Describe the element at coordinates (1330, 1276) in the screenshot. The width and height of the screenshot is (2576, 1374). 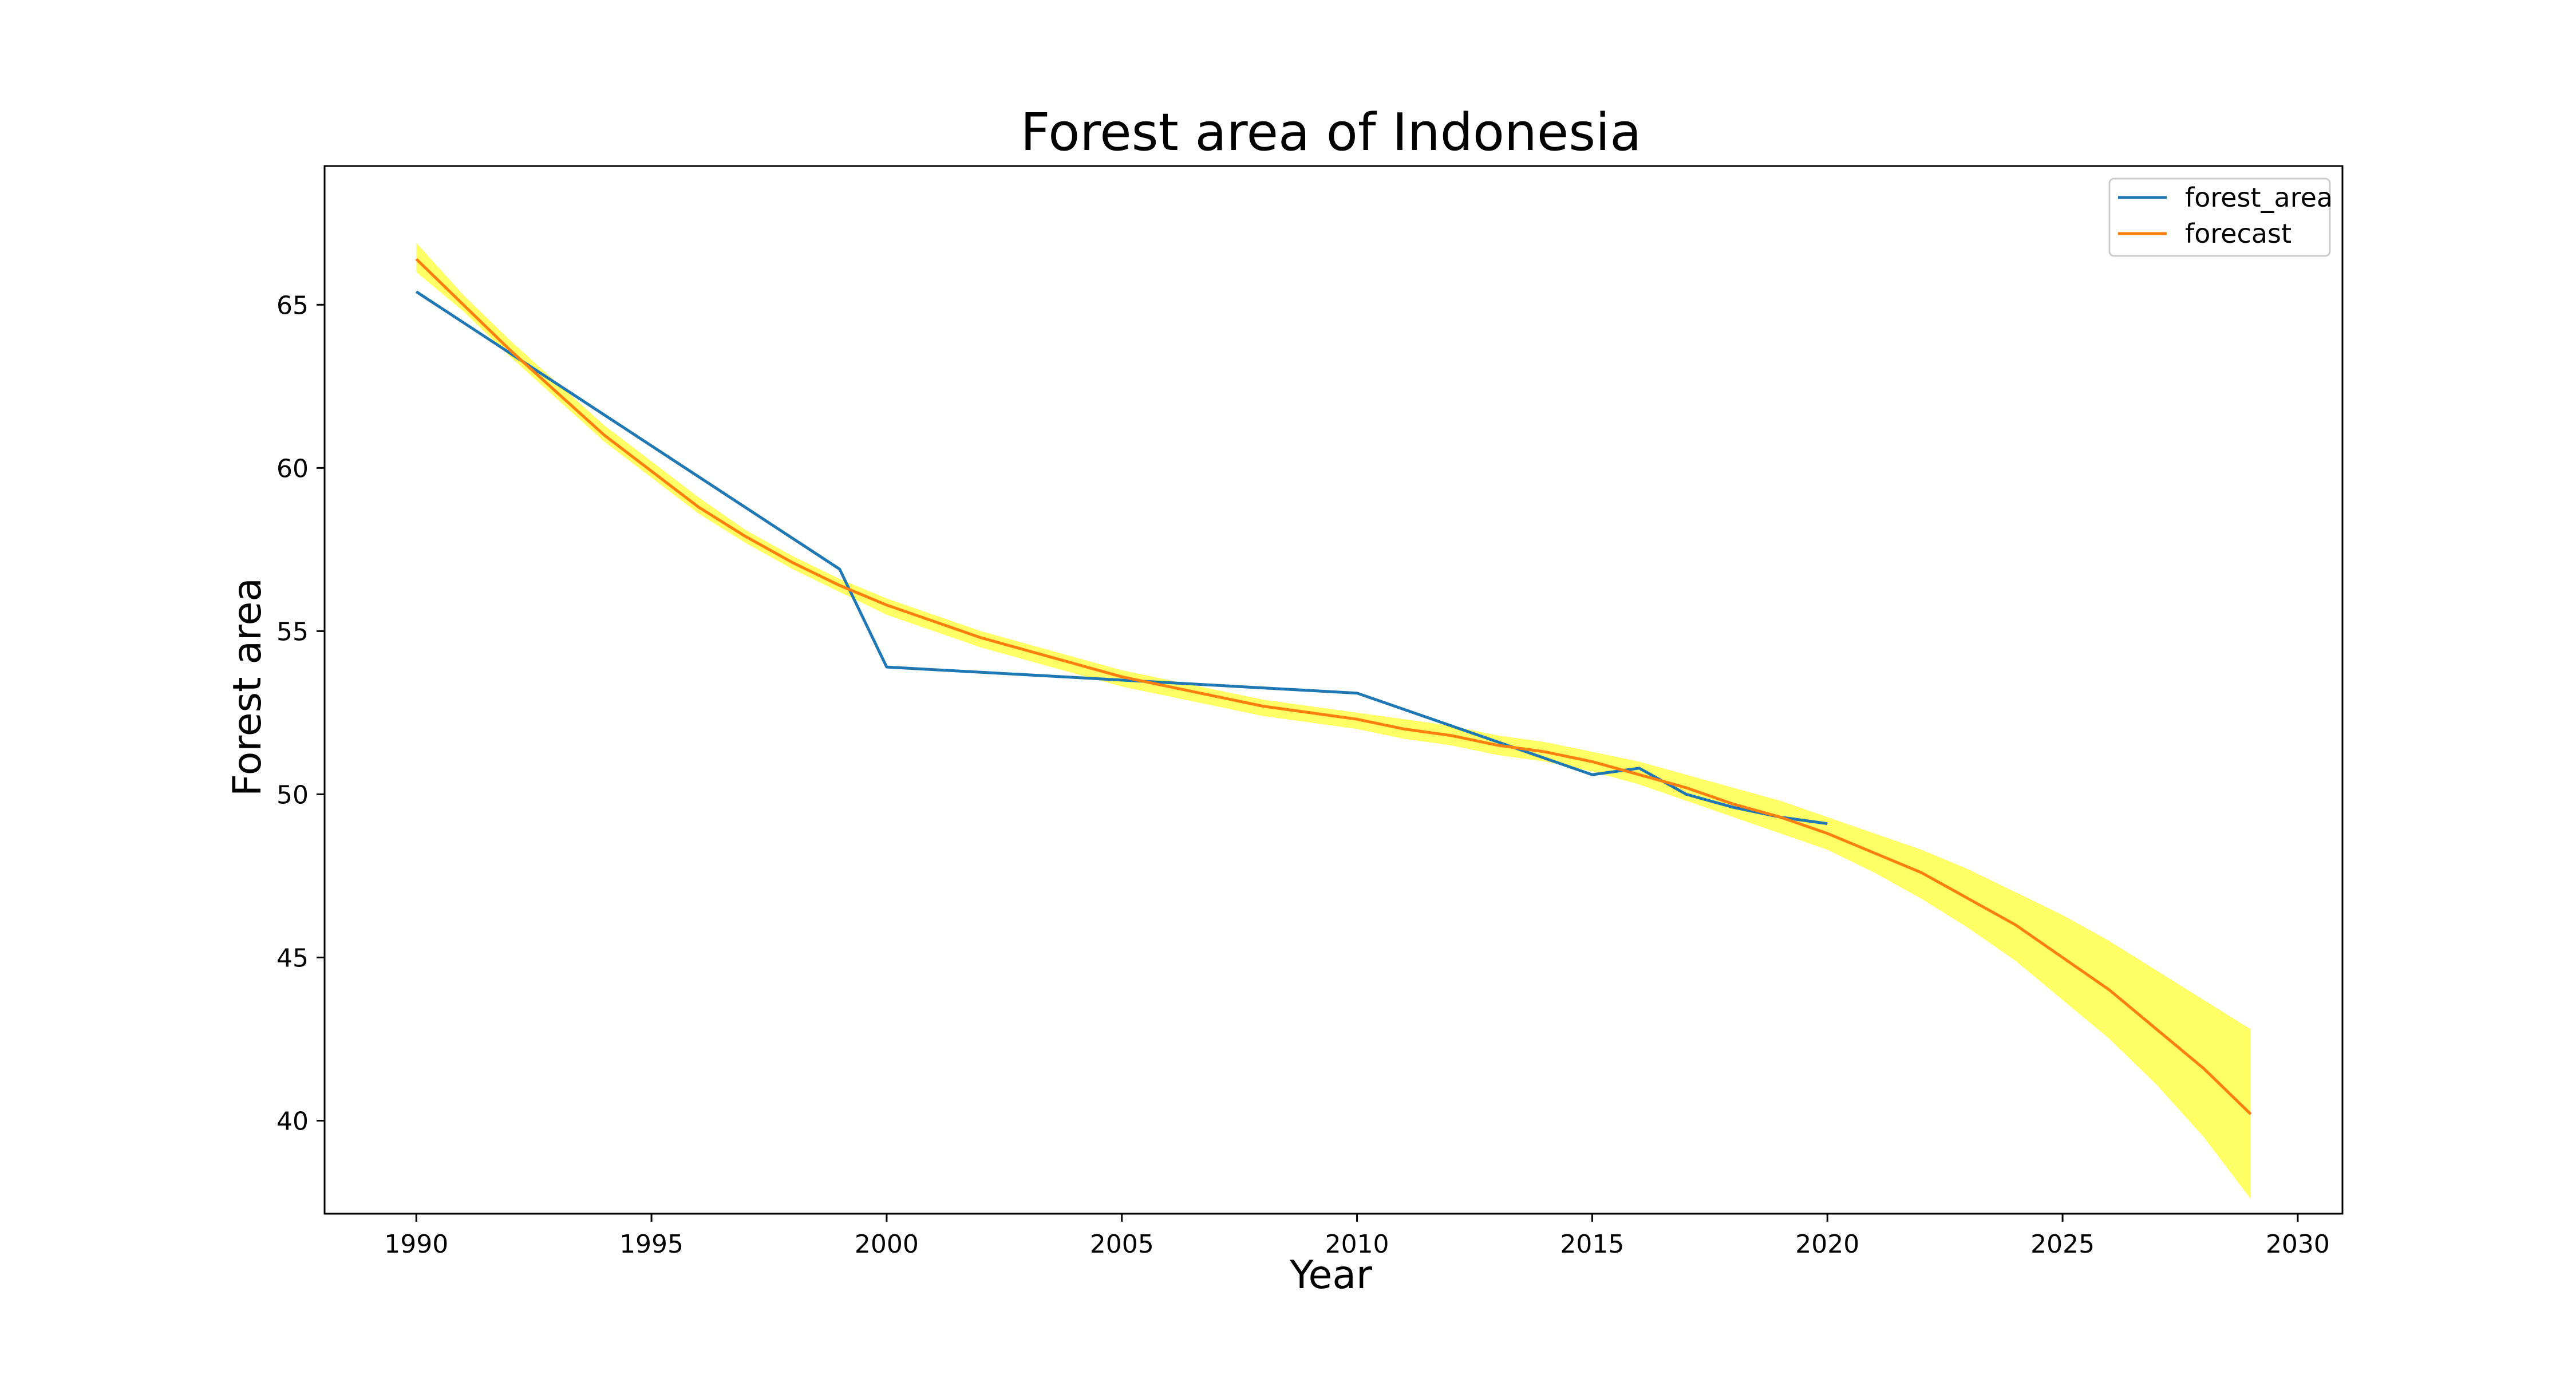
I see `x-axis-label: Year` at that location.